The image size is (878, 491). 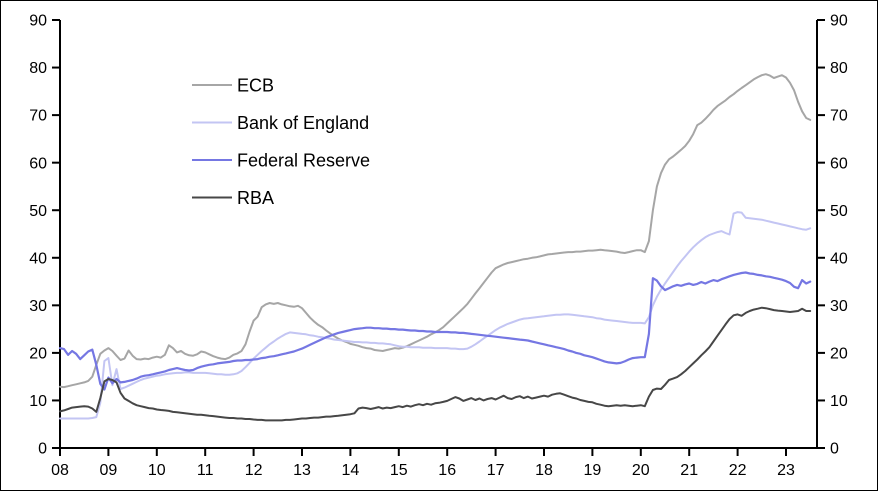 I want to click on y-tick-label-right: 70, so click(x=839, y=116).